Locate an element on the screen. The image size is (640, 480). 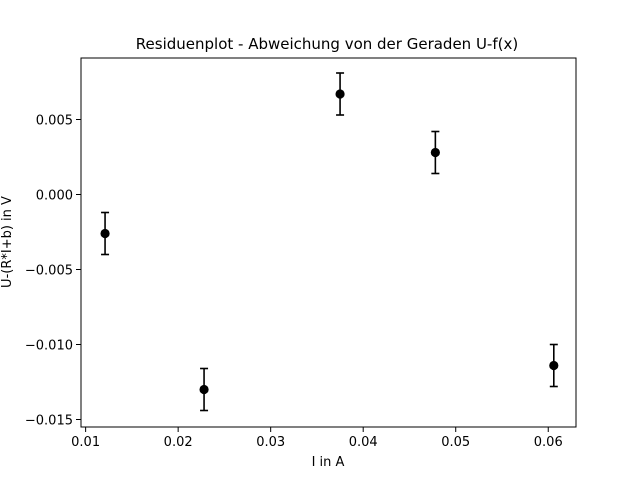
y-axis-label: U-(R*I+b) in V is located at coordinates (7, 242).